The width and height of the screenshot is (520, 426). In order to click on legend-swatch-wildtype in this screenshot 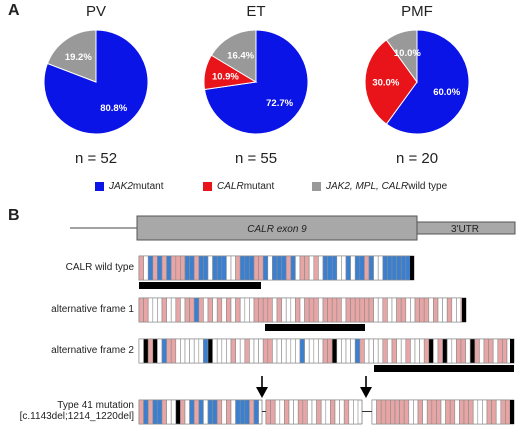, I will do `click(316, 186)`.